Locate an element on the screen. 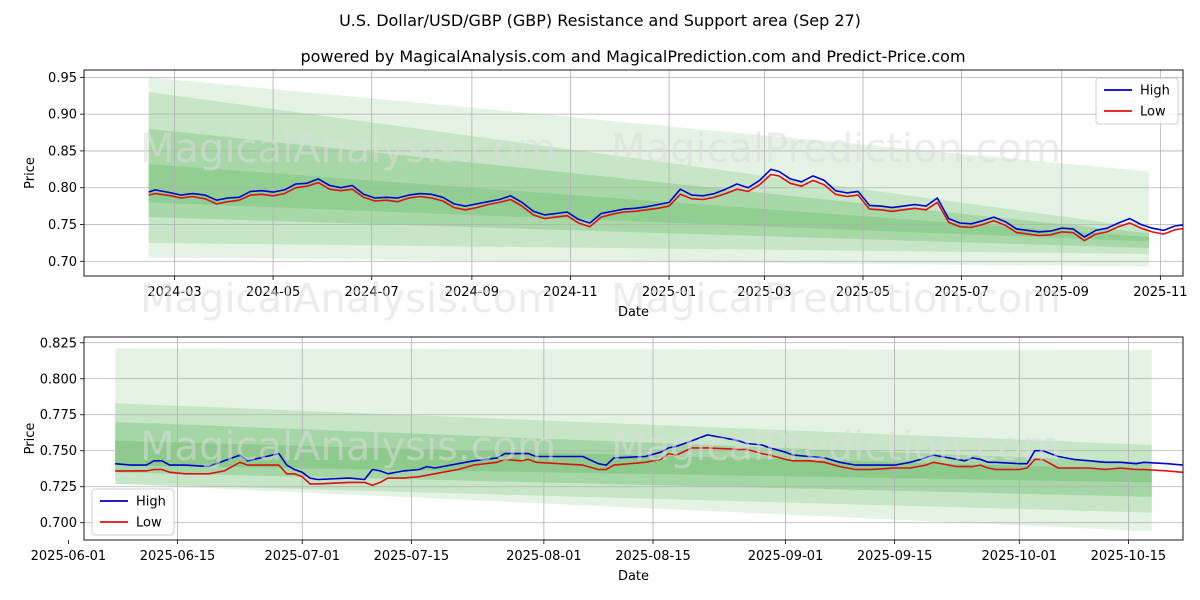 This screenshot has width=1200, height=600. y-tick-label: 0.85 is located at coordinates (62, 151).